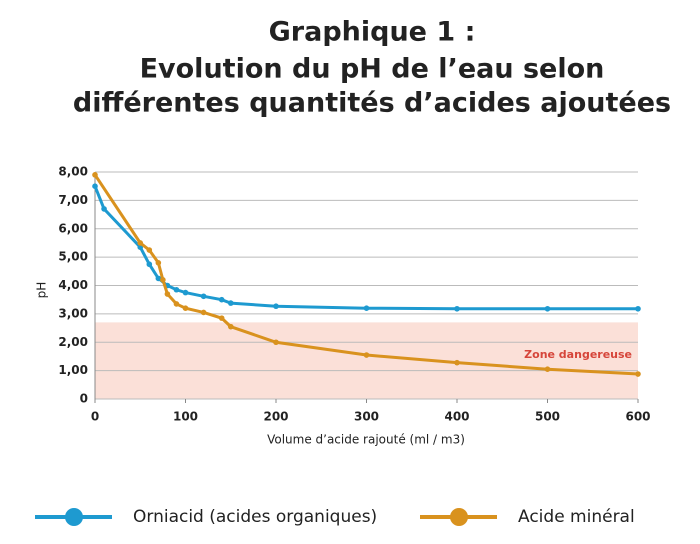 Image resolution: width=700 pixels, height=544 pixels. What do you see at coordinates (73, 342) in the screenshot?
I see `y-tick-label: 2,00` at bounding box center [73, 342].